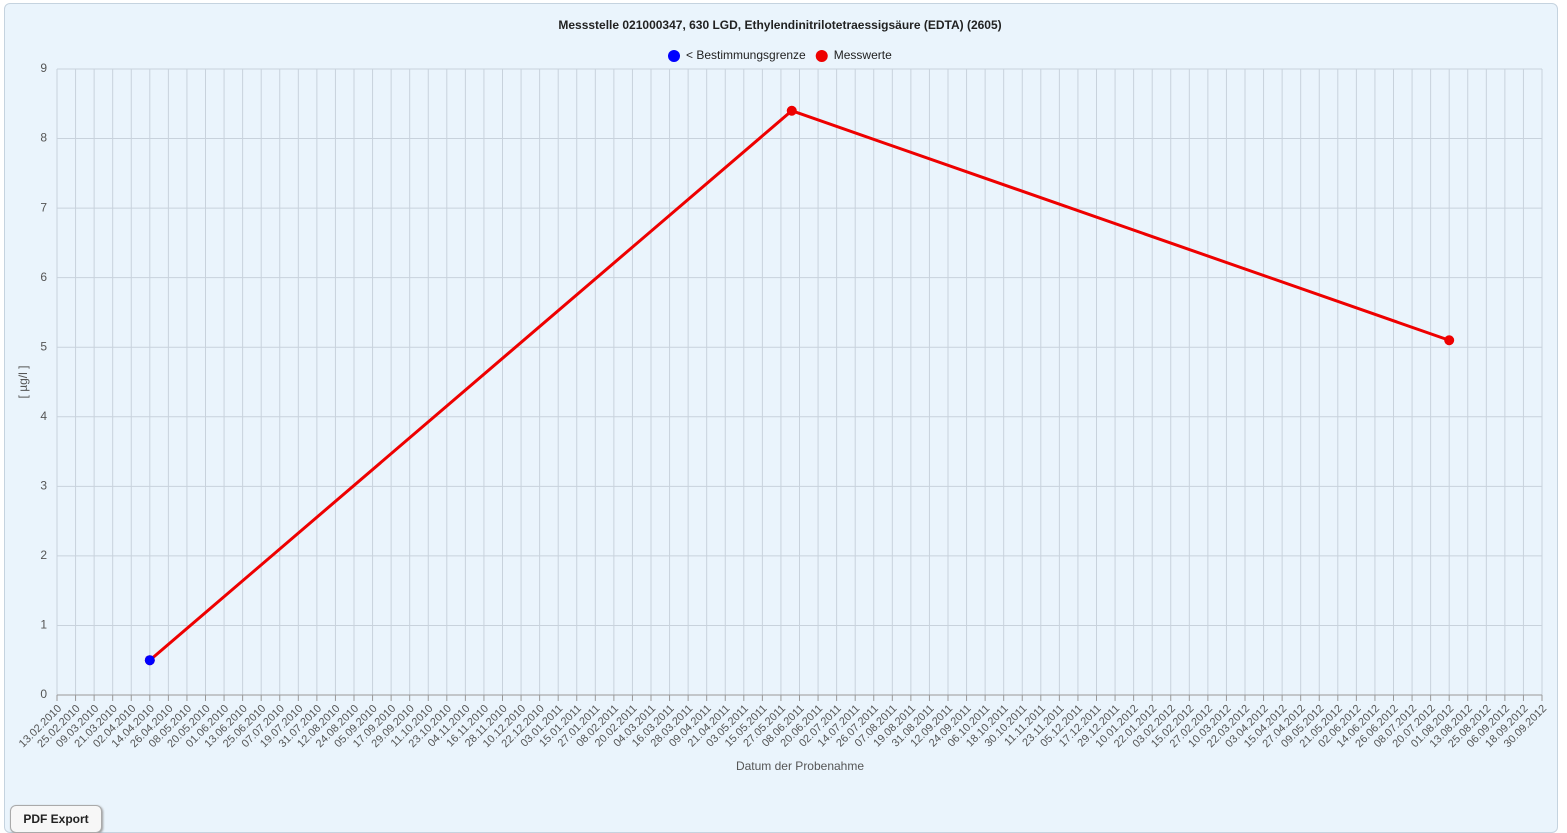 Image resolution: width=1567 pixels, height=833 pixels. What do you see at coordinates (43, 555) in the screenshot?
I see `y-tick-label: 2` at bounding box center [43, 555].